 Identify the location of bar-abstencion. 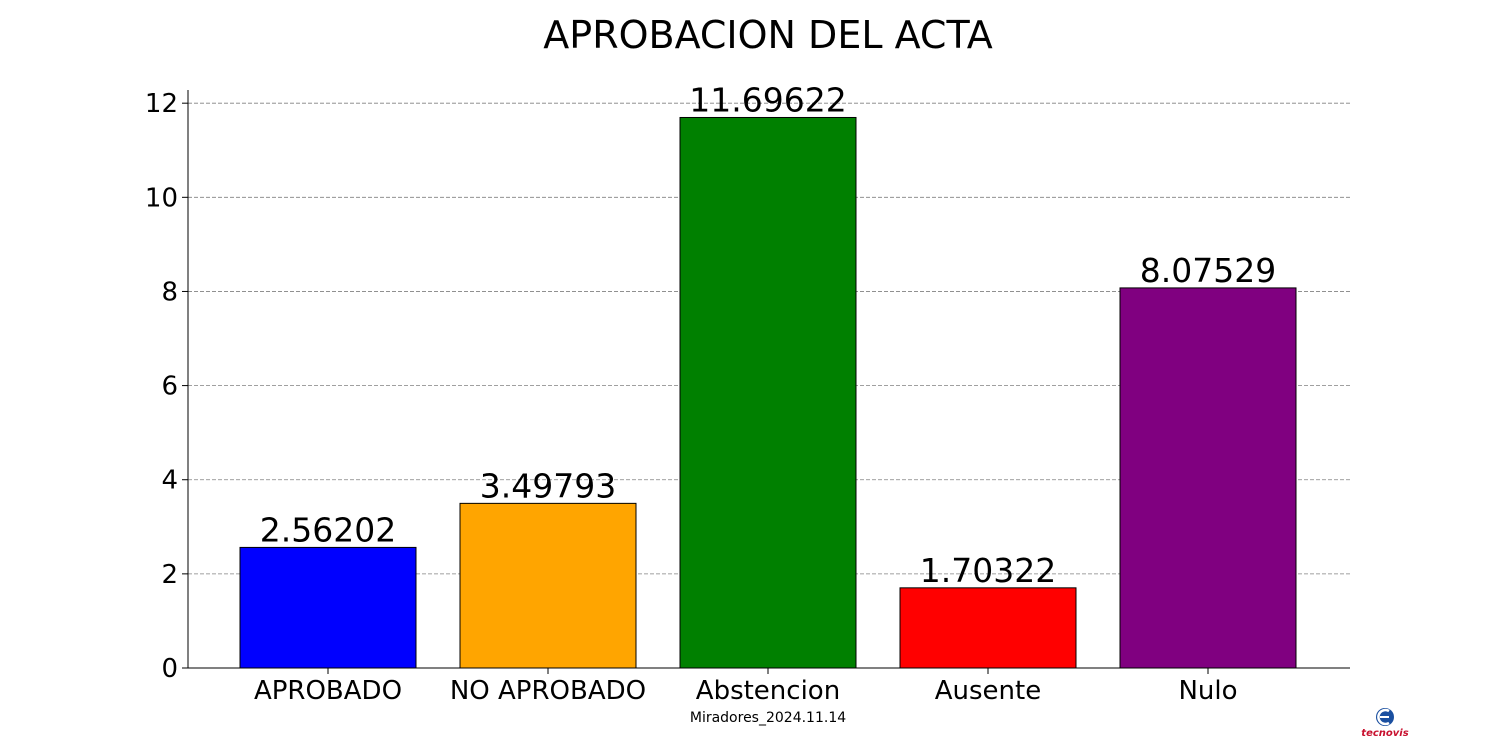
(768, 392).